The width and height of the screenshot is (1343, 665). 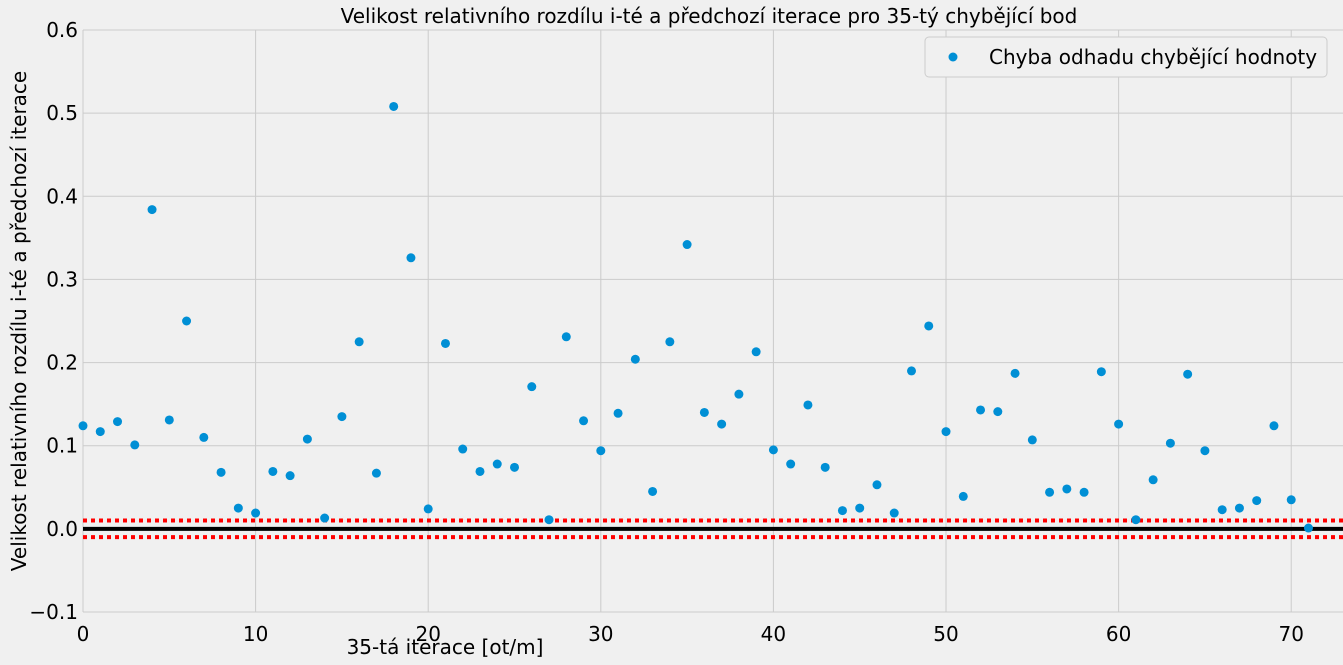 What do you see at coordinates (62, 279) in the screenshot?
I see `y-tick-label: 0.3` at bounding box center [62, 279].